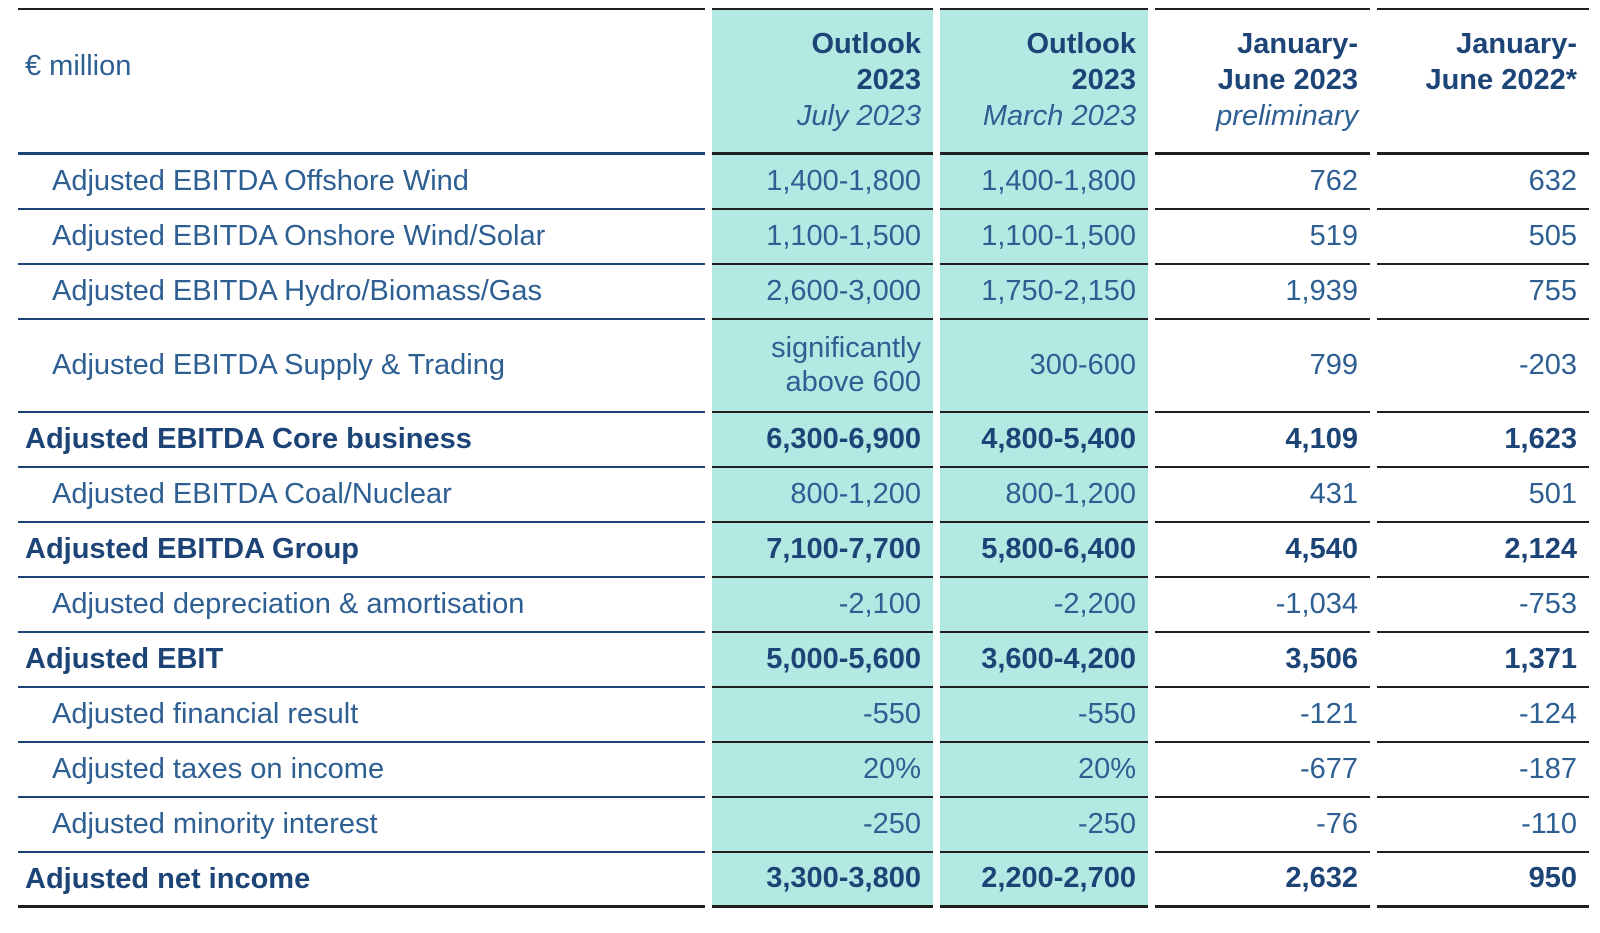  What do you see at coordinates (1321, 658) in the screenshot?
I see `row-value-text: 3,506` at bounding box center [1321, 658].